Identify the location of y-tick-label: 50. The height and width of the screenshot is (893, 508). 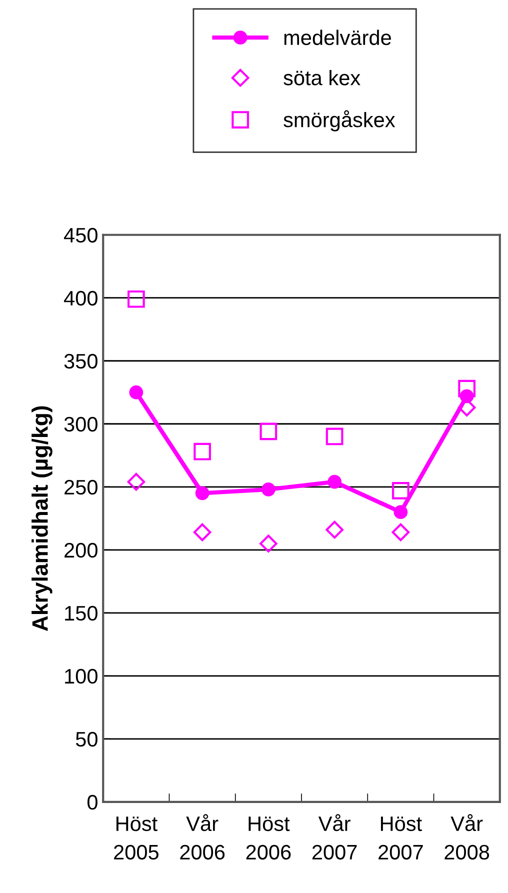
(87, 739).